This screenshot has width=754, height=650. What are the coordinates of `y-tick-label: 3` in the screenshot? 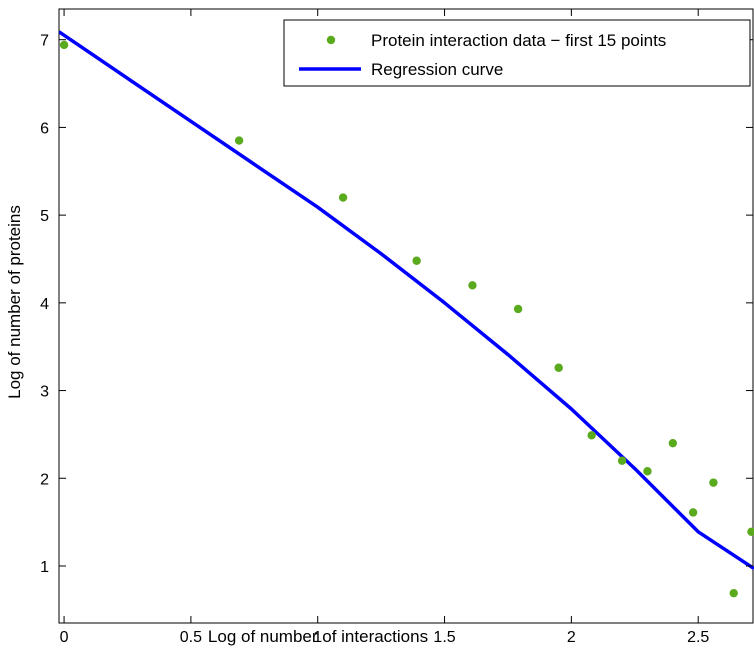 It's located at (44, 392).